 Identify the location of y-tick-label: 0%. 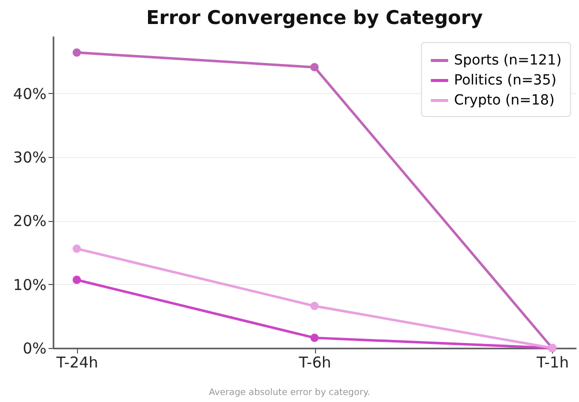
(34, 349).